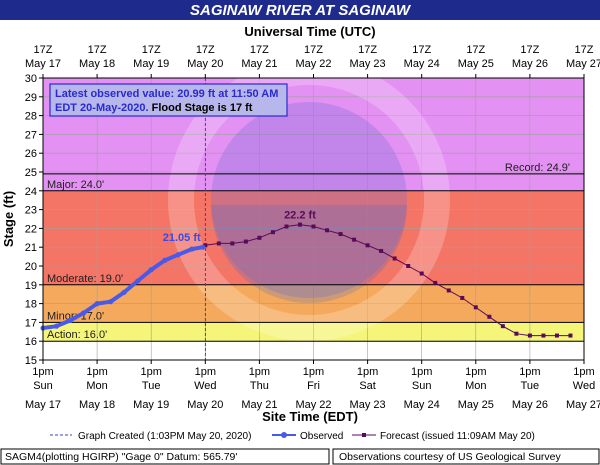  Describe the element at coordinates (309, 31) in the screenshot. I see `top-axis-title: Universal Time (UTC)` at that location.